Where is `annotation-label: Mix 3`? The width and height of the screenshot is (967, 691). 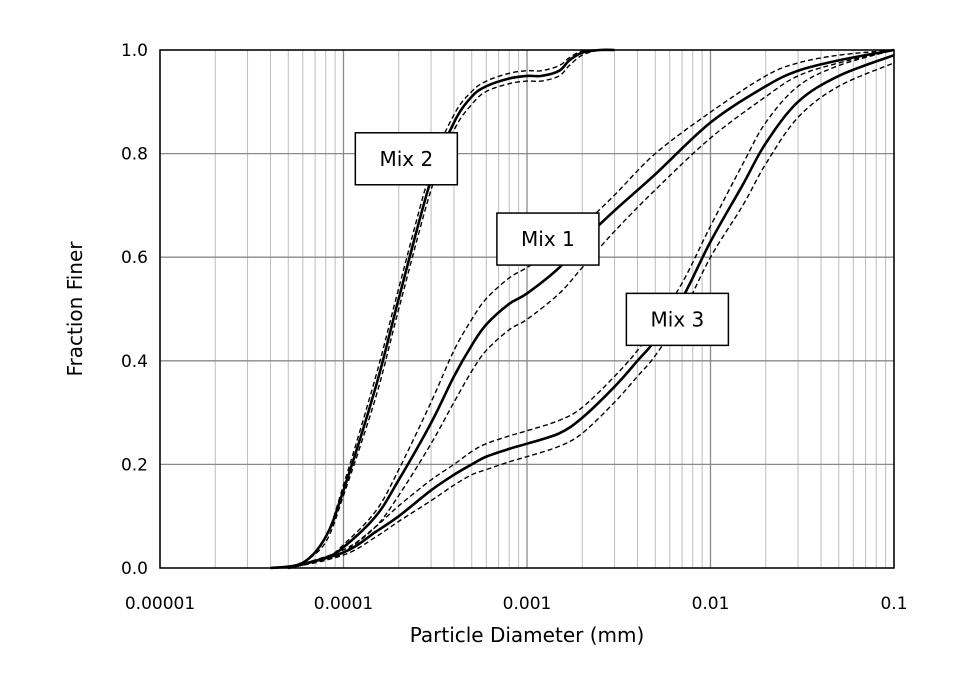
annotation-label: Mix 3 is located at coordinates (678, 319).